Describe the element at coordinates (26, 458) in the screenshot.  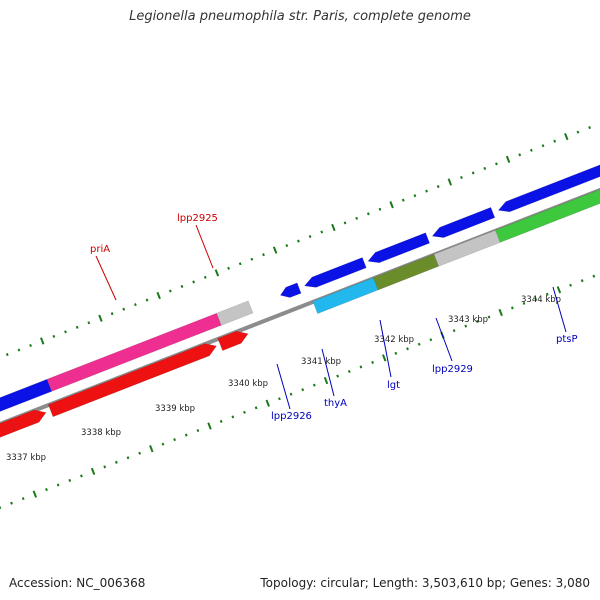
I see `scale-label: 3337 kbp` at that location.